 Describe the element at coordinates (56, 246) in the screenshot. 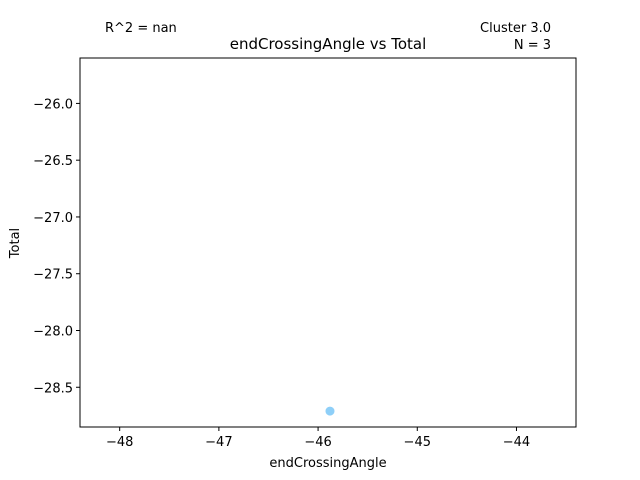

I see `y-axis-ticks: −26.0 −26.5 −27.0 −27.5 −28.0 −28.5` at that location.